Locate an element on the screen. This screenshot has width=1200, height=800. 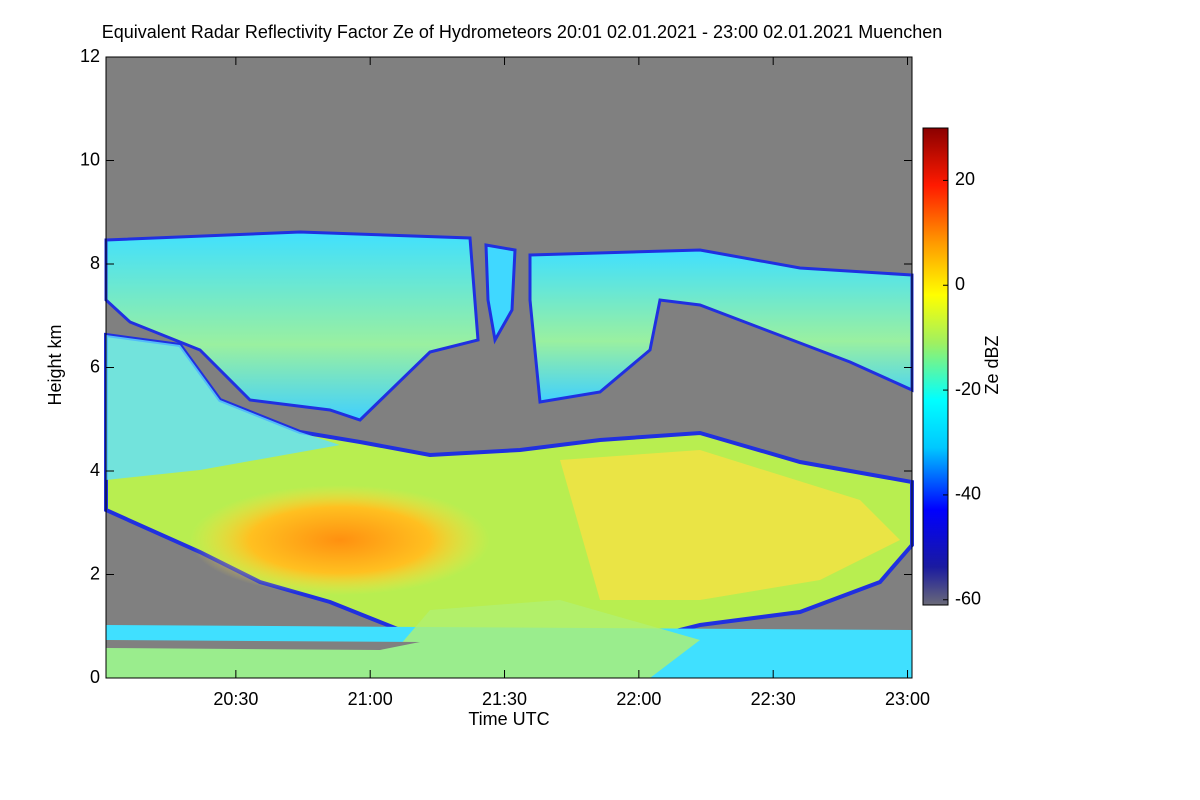
y-tick-label: 10 is located at coordinates (90, 159).